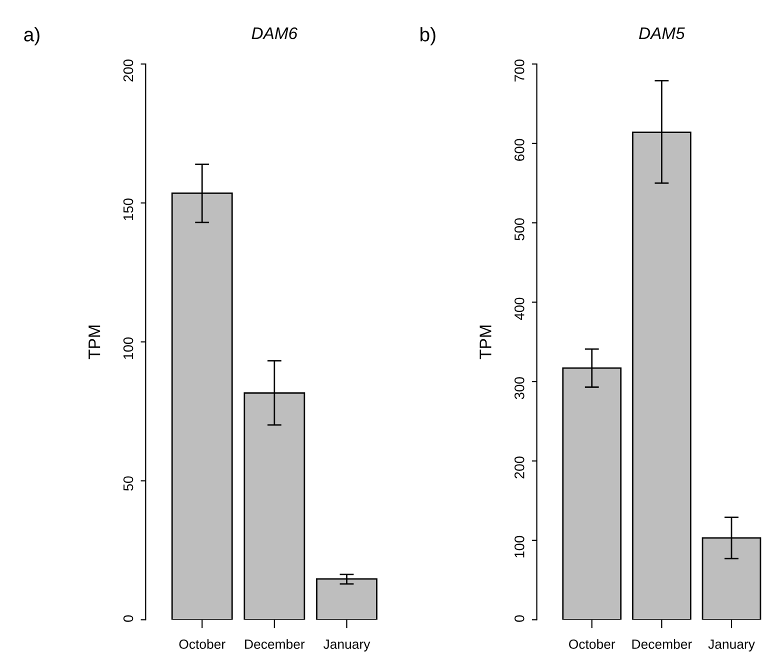 The height and width of the screenshot is (660, 773). What do you see at coordinates (519, 309) in the screenshot?
I see `y-tick-label: 400` at bounding box center [519, 309].